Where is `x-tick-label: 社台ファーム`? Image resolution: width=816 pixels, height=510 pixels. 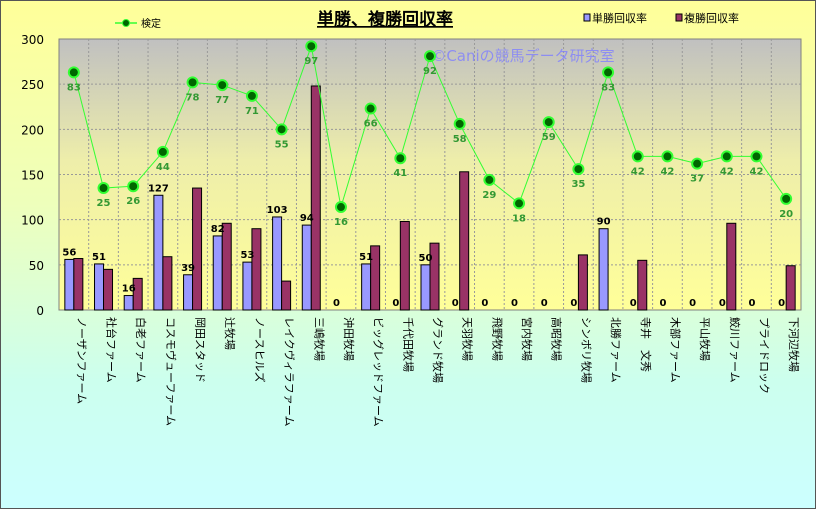
x-tick-label: 社台ファーム is located at coordinates (112, 350).